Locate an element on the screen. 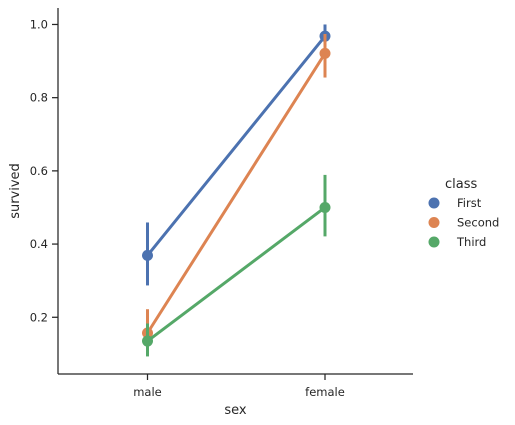  y-tick-label: 1.0 is located at coordinates (39, 24).